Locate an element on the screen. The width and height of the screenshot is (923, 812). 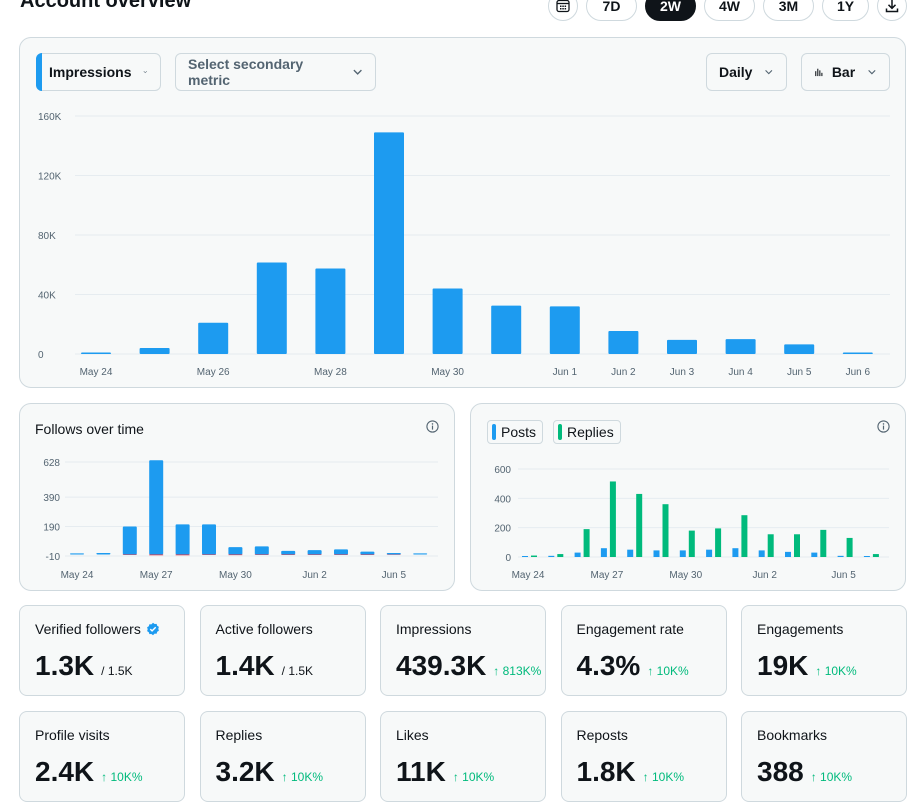
metric-card-label-row: Profile visits is located at coordinates (72, 735).